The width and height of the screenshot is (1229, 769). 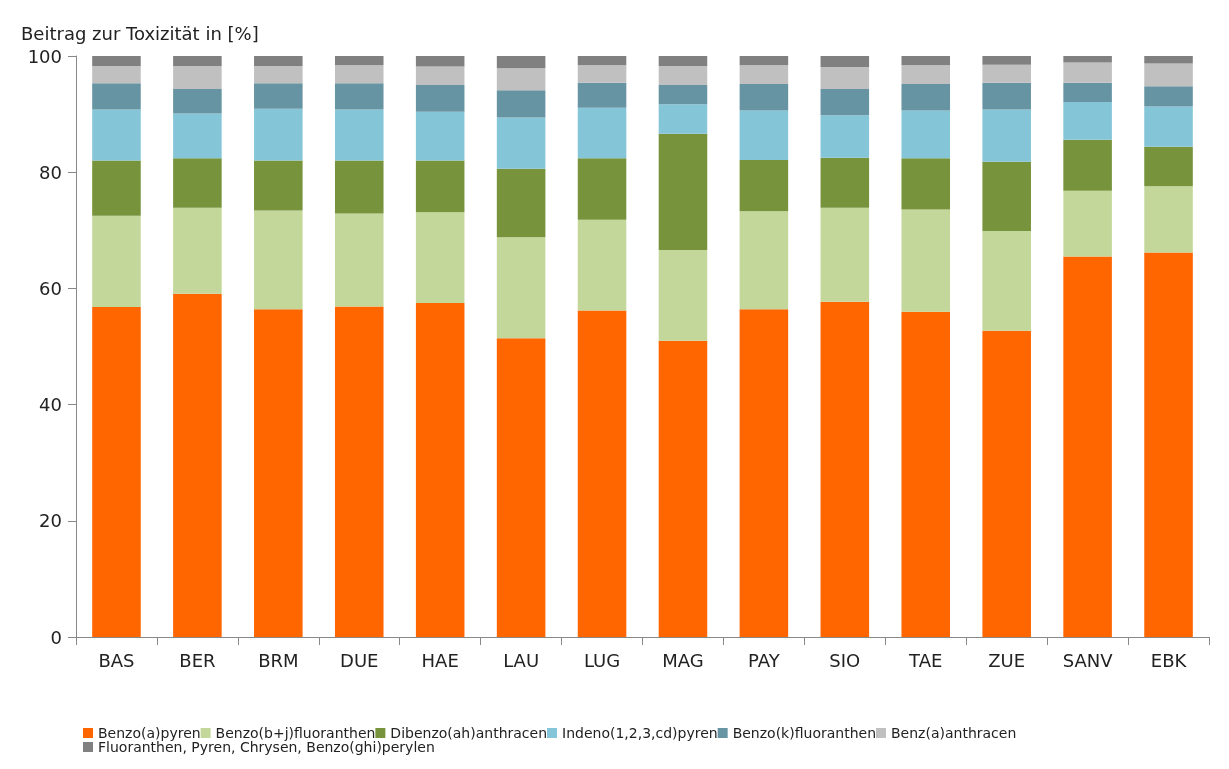 What do you see at coordinates (925, 660) in the screenshot?
I see `x-tick-label: TAE` at bounding box center [925, 660].